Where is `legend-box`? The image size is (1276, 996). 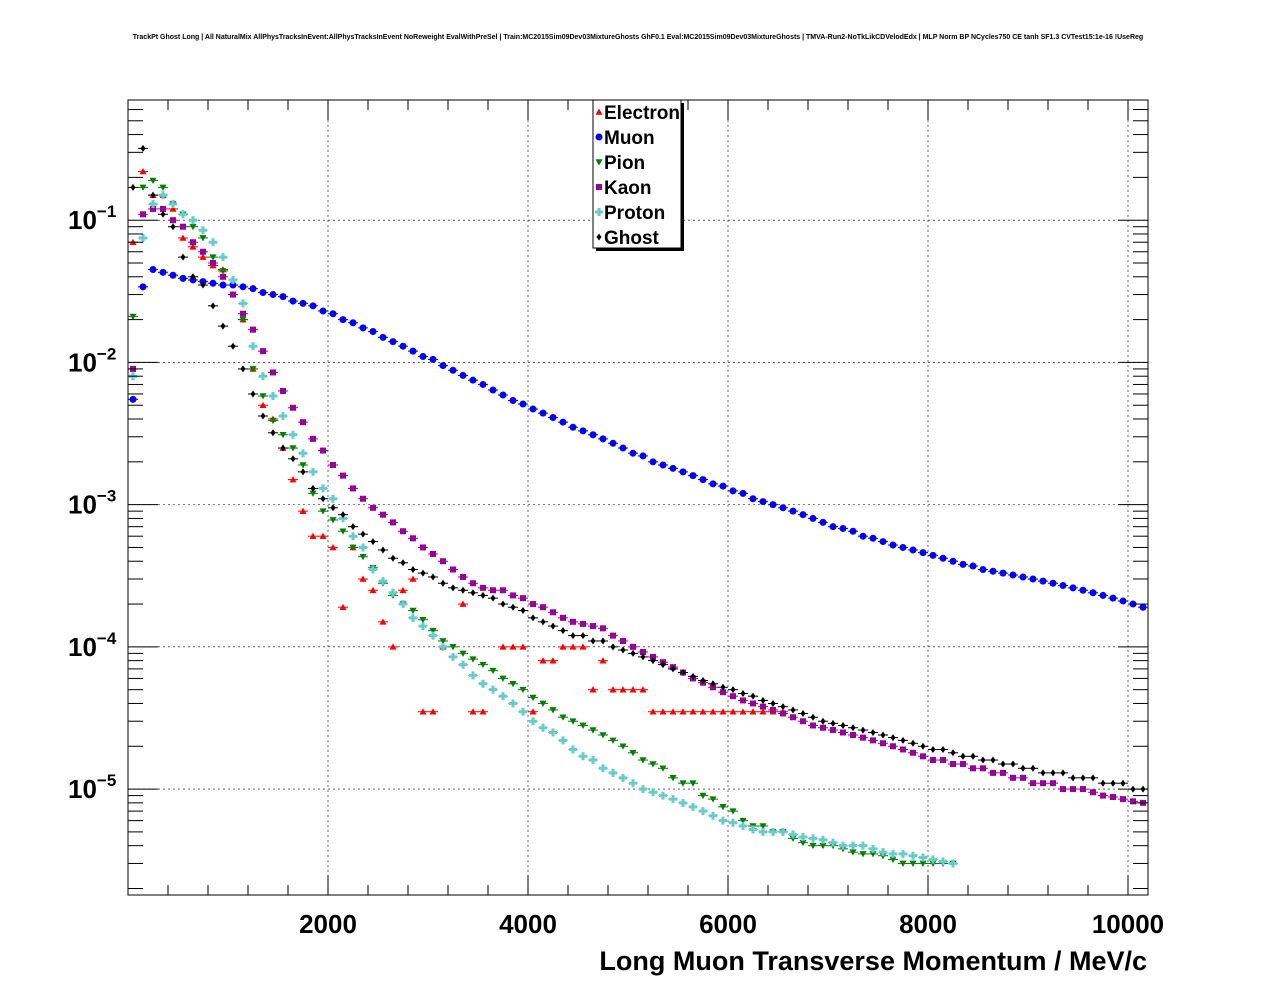
legend-box is located at coordinates (637, 174).